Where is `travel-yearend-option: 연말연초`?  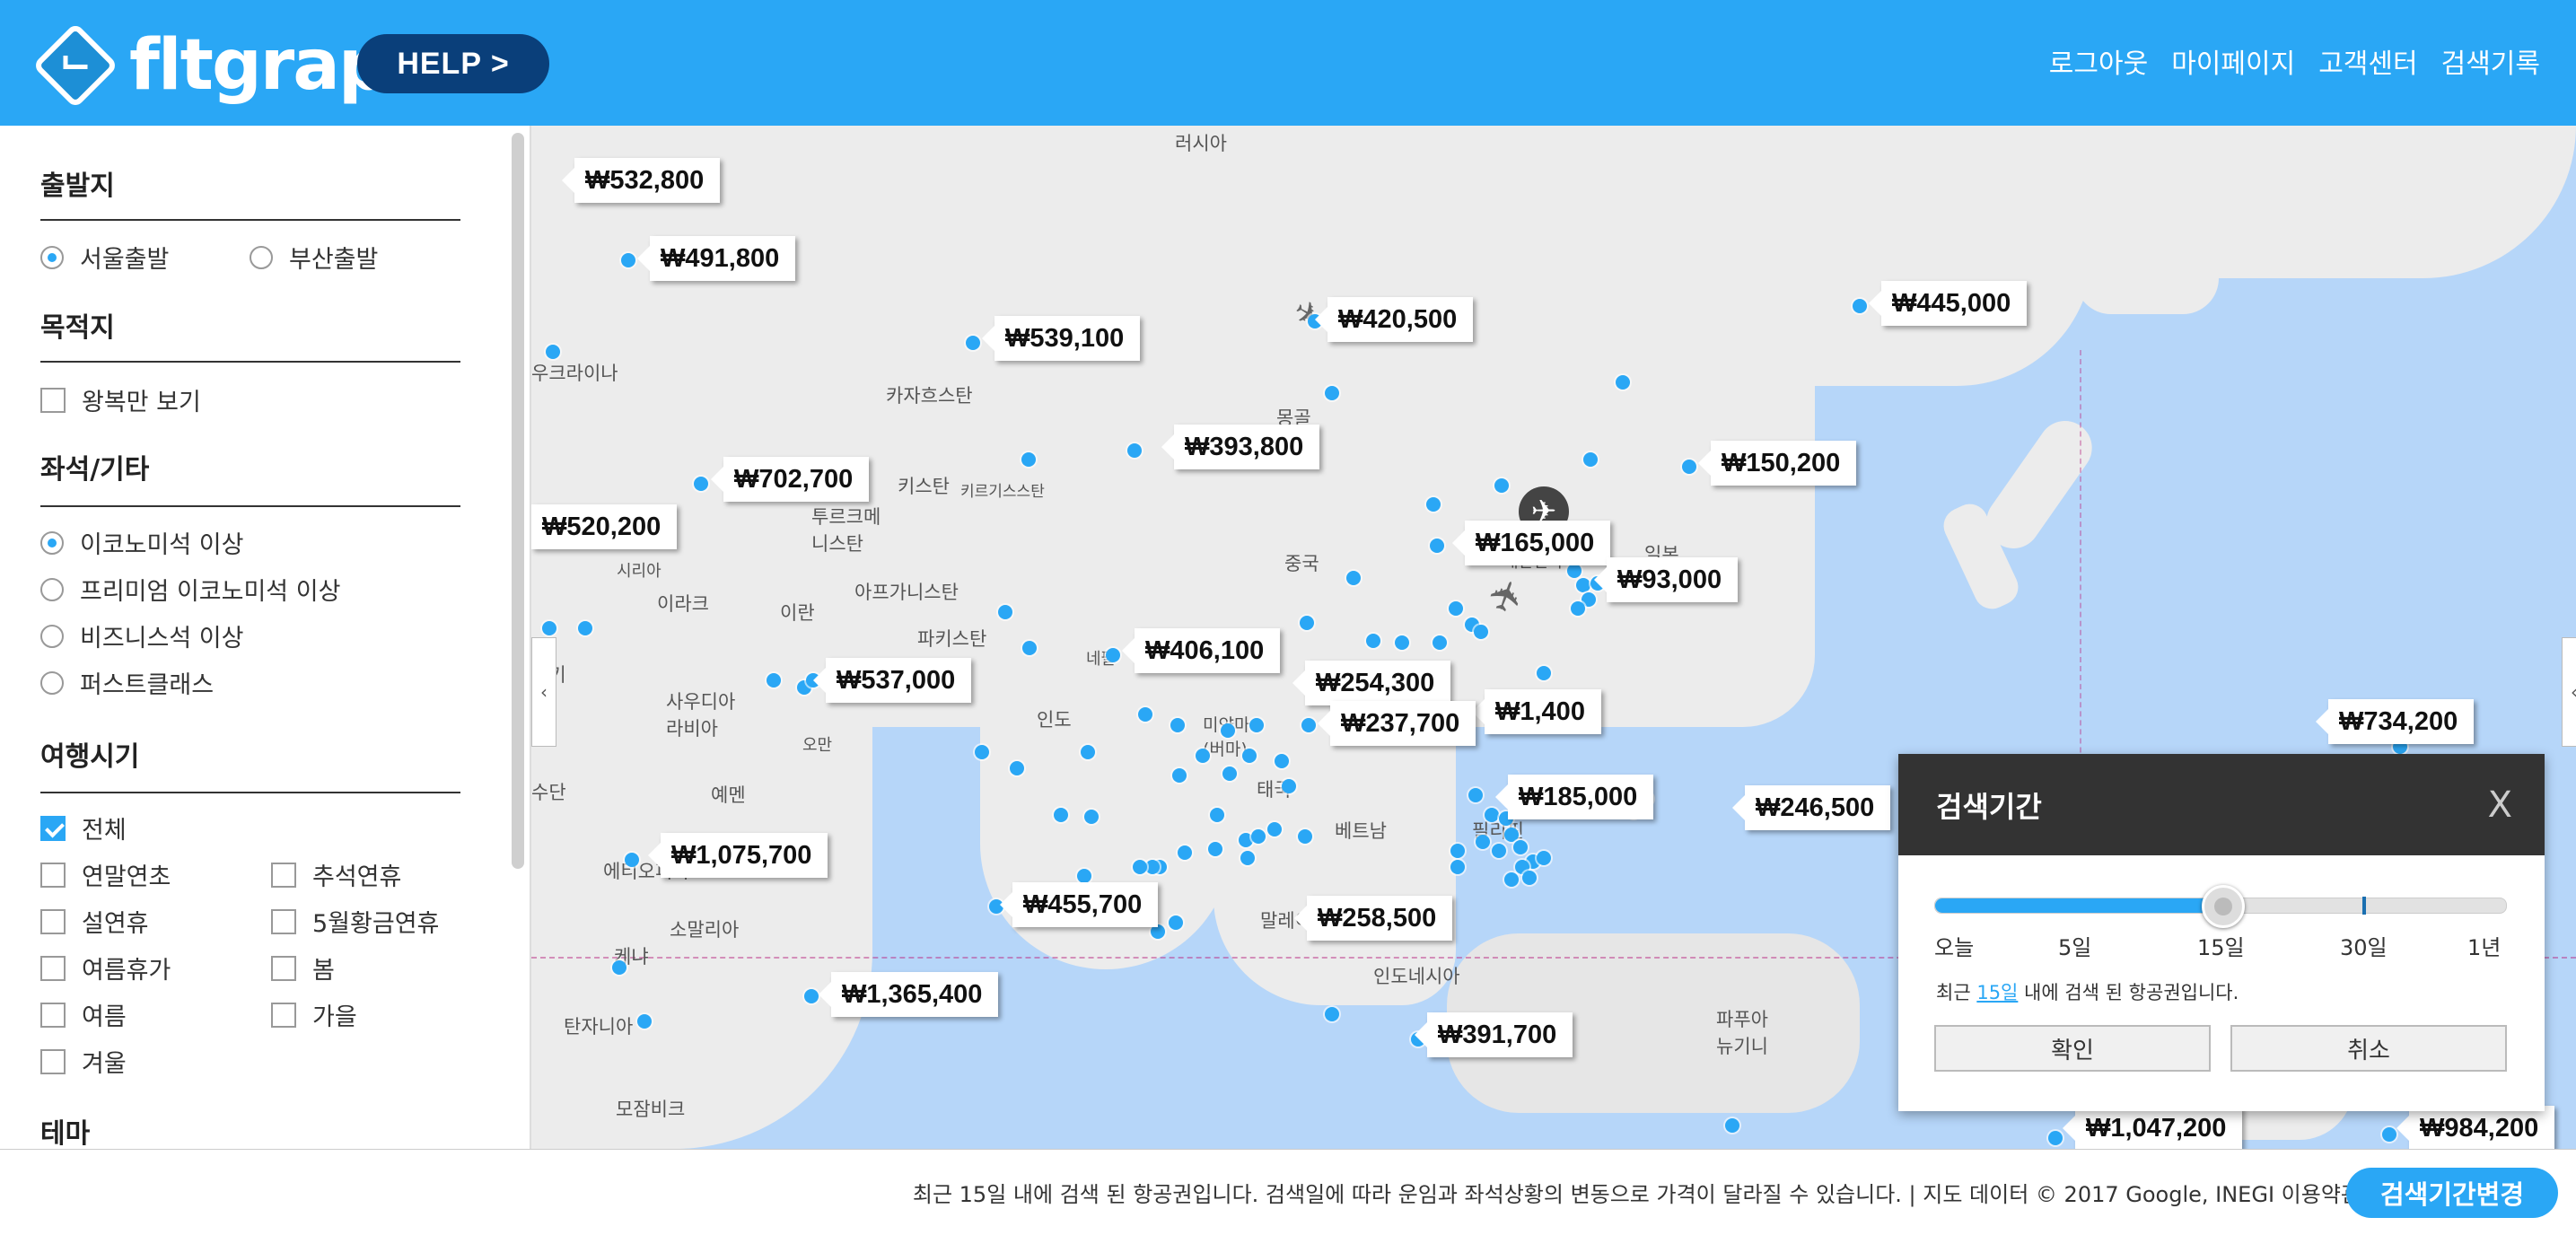
travel-yearend-option: 연말연초 is located at coordinates (105, 874).